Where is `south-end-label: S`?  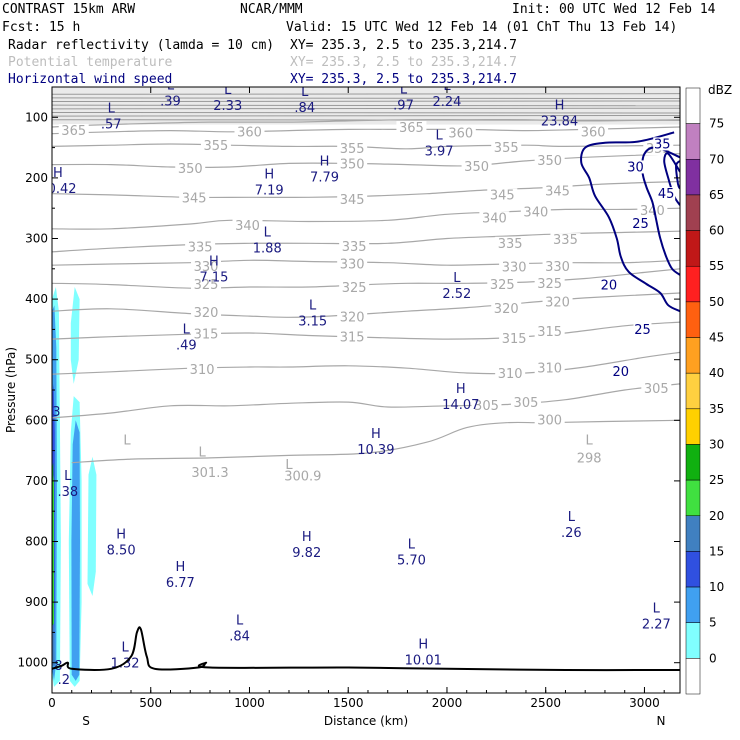
south-end-label: S is located at coordinates (86, 721).